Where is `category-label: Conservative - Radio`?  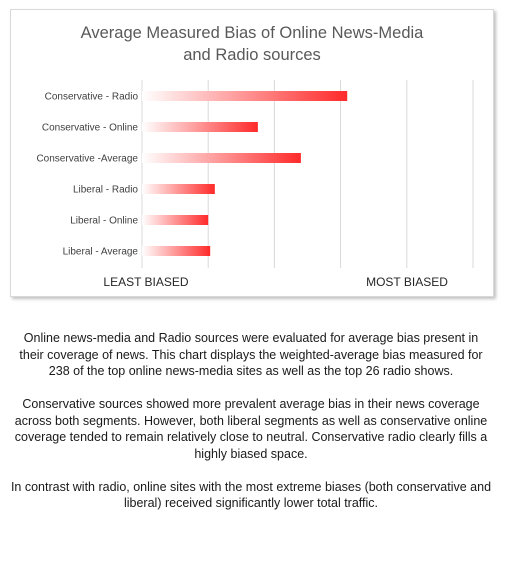 category-label: Conservative - Radio is located at coordinates (92, 97).